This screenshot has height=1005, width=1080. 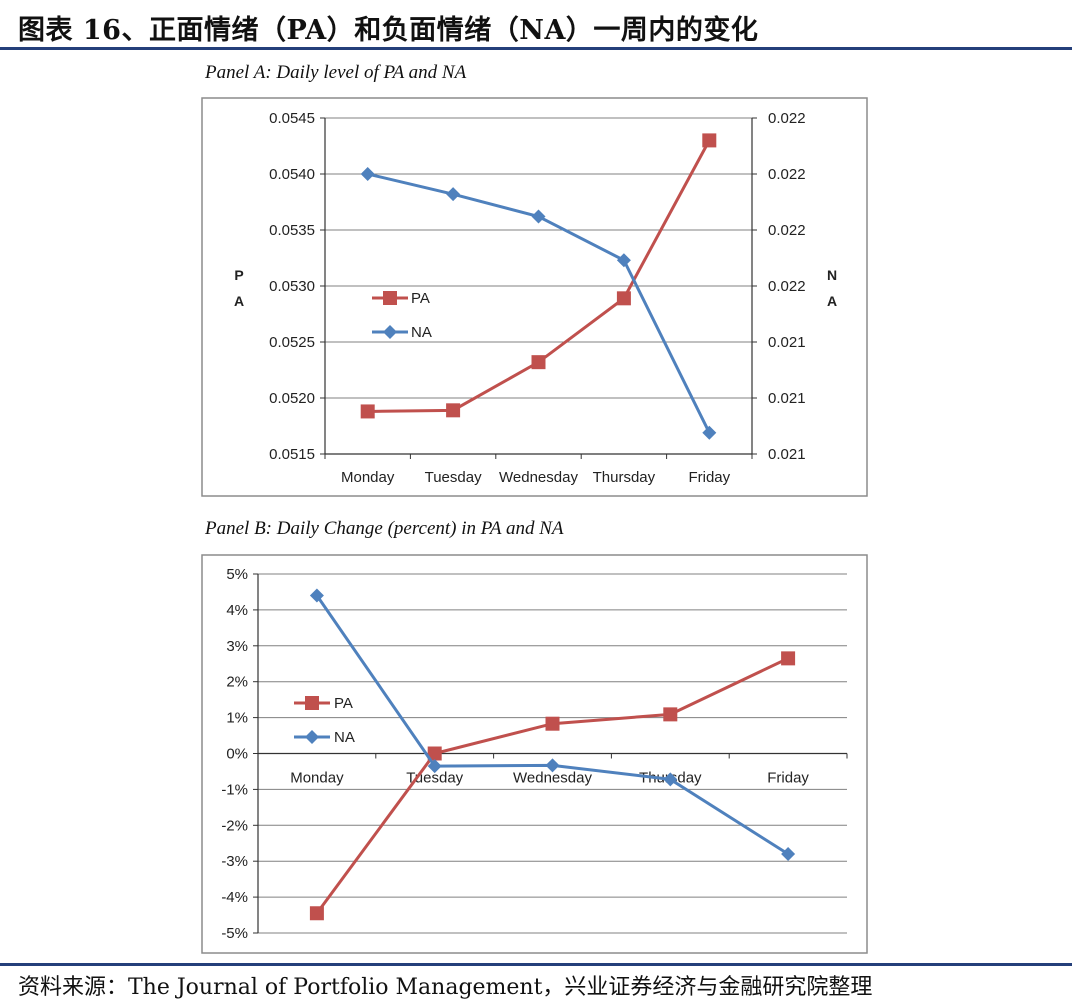 What do you see at coordinates (292, 342) in the screenshot?
I see `left-tick-label: 0.0525` at bounding box center [292, 342].